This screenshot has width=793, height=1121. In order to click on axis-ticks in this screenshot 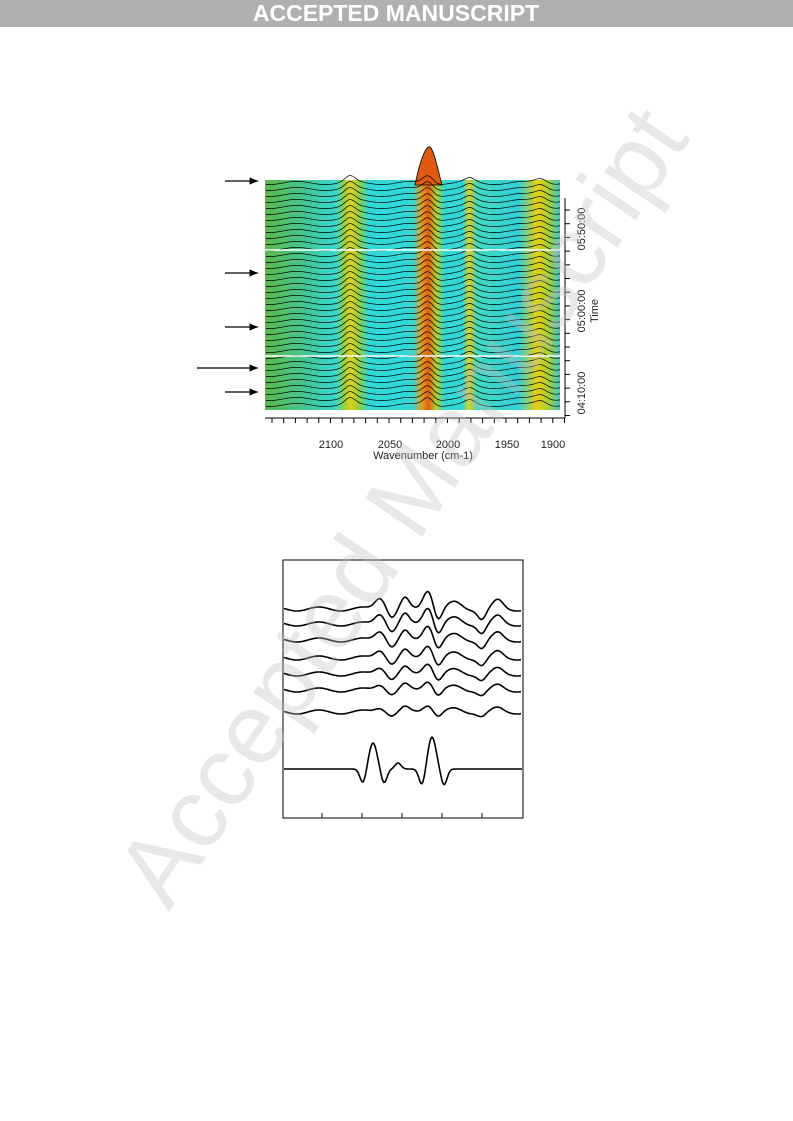, I will do `click(420, 316)`.